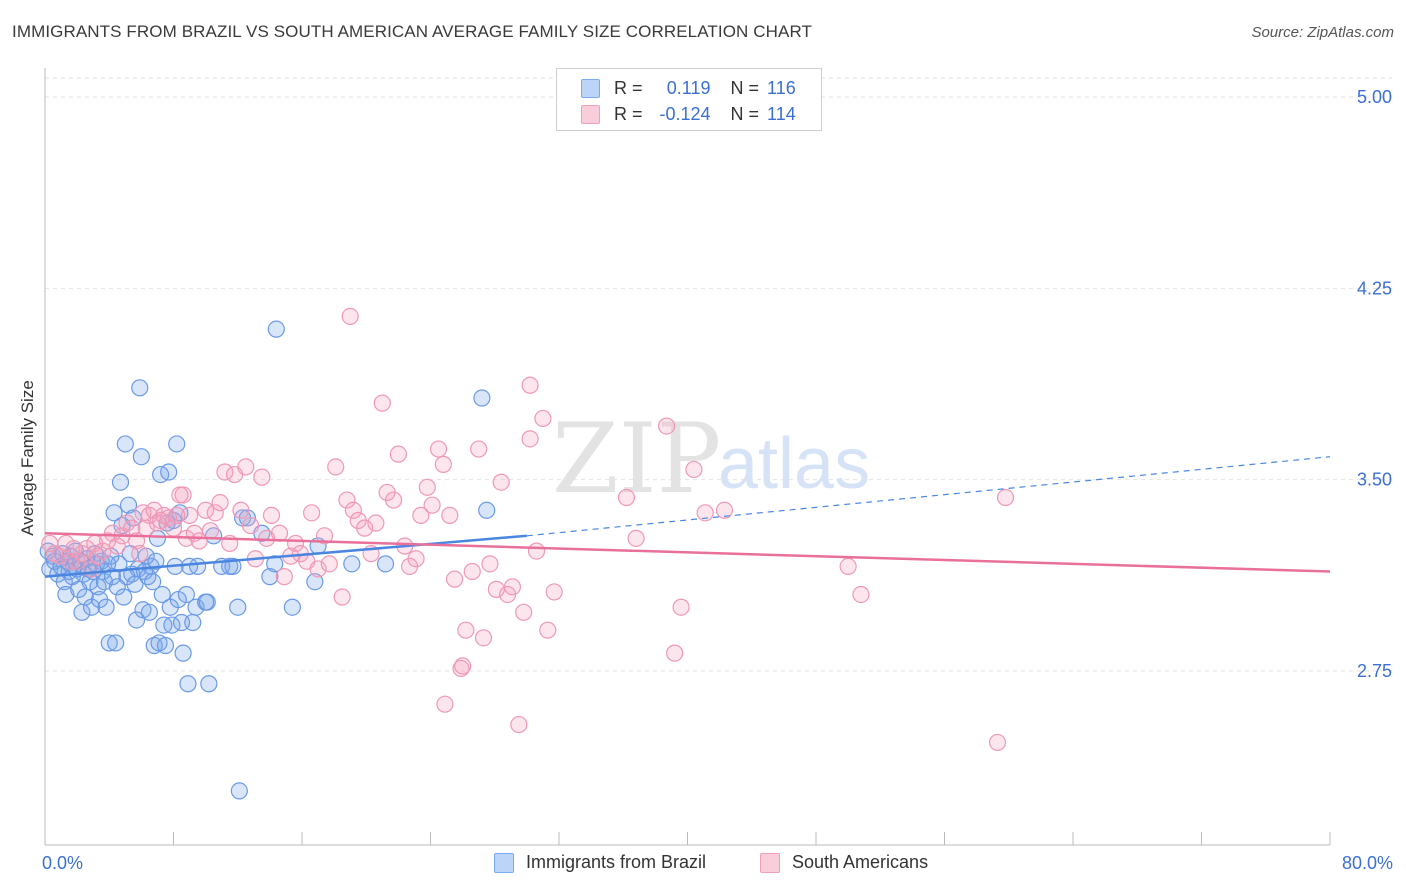 The width and height of the screenshot is (1406, 892). I want to click on stats-legend: R = 0.119 N = 116 R = -0.124 N = 114, so click(689, 99).